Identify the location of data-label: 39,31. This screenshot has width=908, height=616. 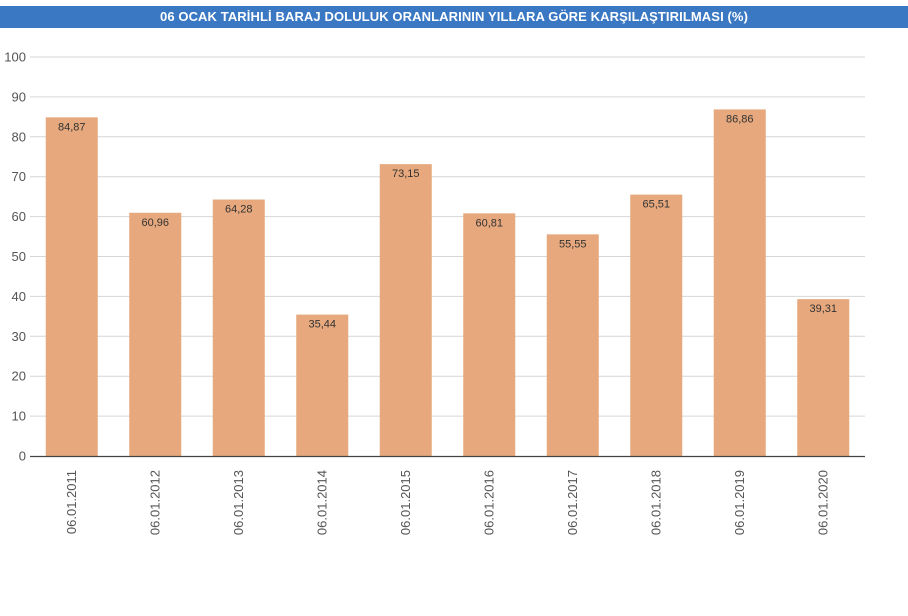
(823, 309).